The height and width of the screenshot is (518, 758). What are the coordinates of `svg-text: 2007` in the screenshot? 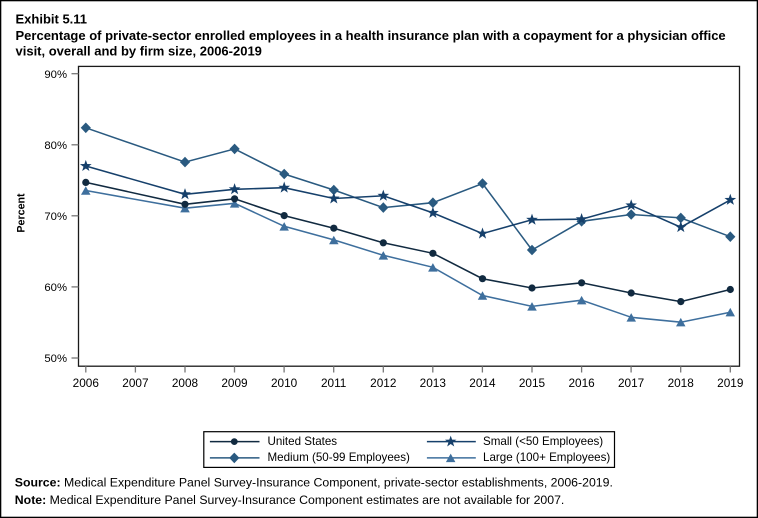 It's located at (135, 383).